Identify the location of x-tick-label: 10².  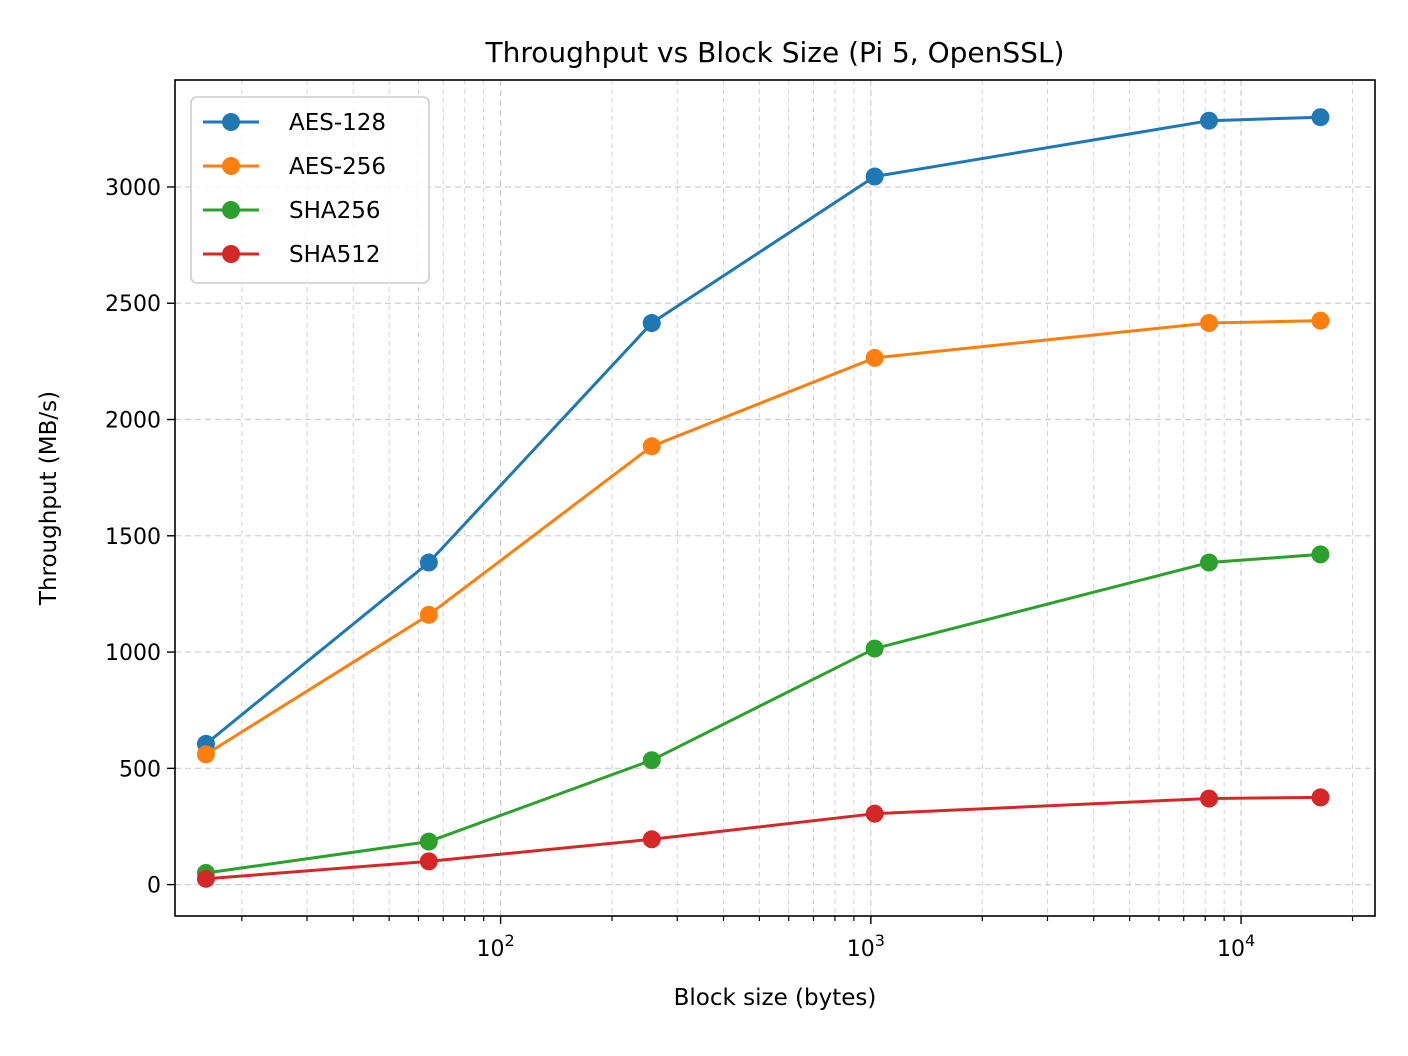
(496, 946).